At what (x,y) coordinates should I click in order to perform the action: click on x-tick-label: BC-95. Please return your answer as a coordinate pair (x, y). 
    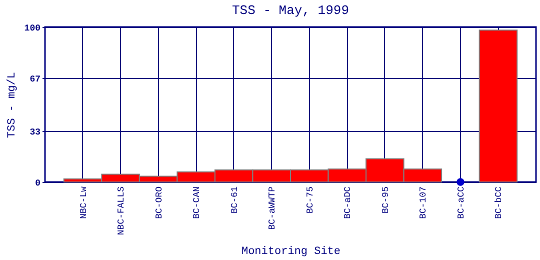
    Looking at the image, I should click on (385, 200).